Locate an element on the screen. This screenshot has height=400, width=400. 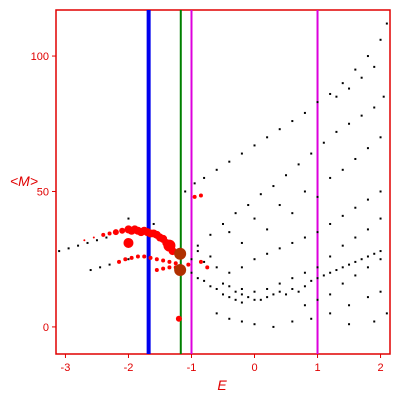
y-tick-label: 100 is located at coordinates (40, 57).